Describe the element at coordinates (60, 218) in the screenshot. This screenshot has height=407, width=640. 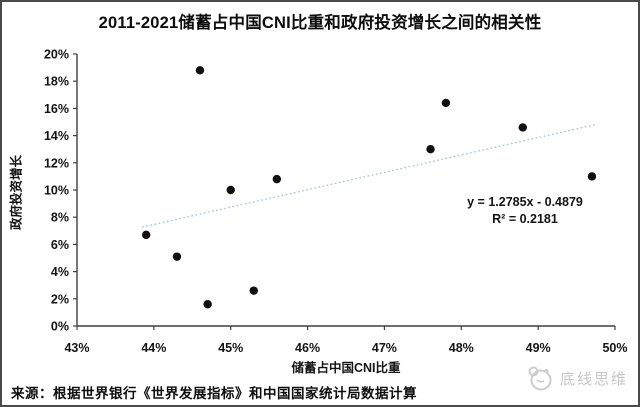
I see `y-tick-label: 8%` at that location.